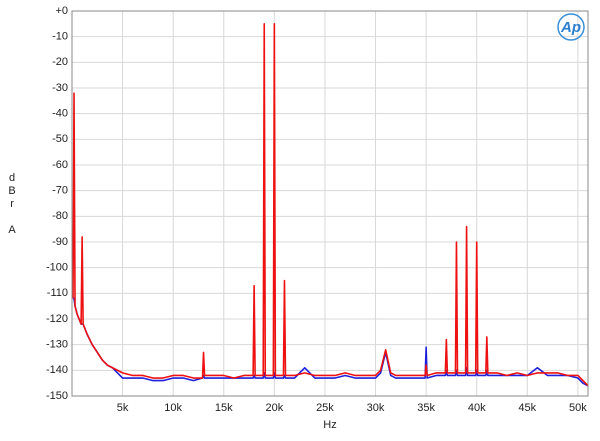 This screenshot has width=600, height=441. Describe the element at coordinates (578, 408) in the screenshot. I see `x-tick-label: 50k` at that location.